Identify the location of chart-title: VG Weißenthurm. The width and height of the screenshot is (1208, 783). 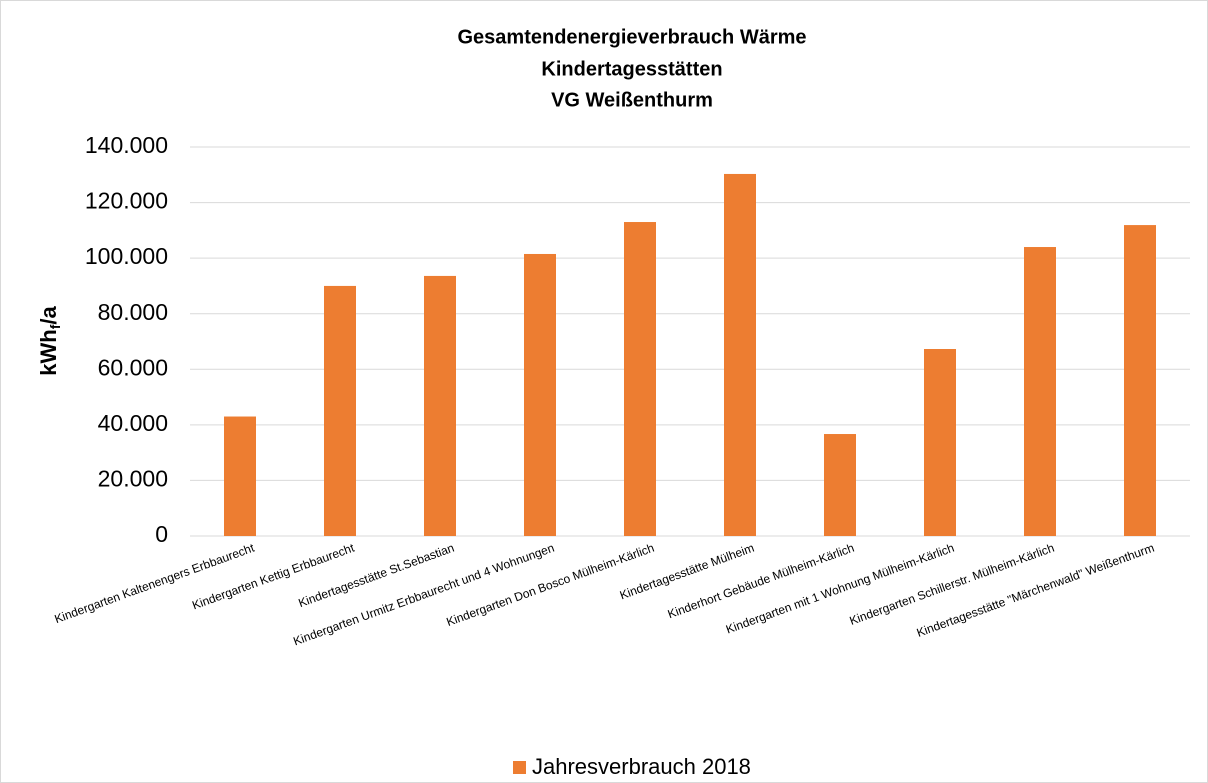
(632, 100).